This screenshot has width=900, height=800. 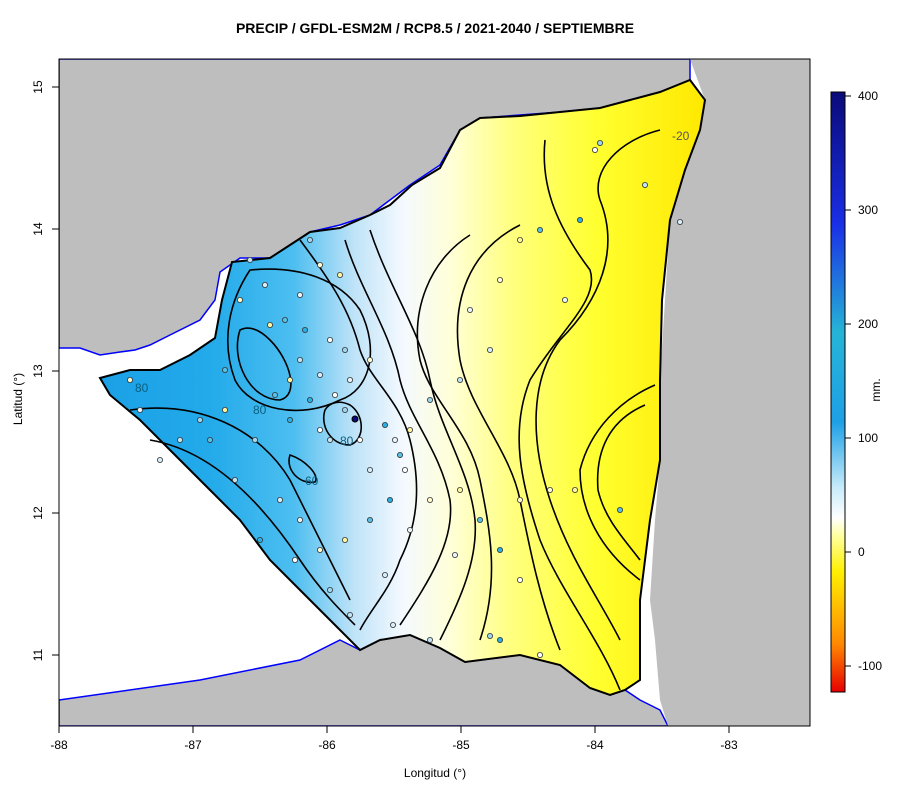 I want to click on y-tick-label: 13, so click(x=38, y=371).